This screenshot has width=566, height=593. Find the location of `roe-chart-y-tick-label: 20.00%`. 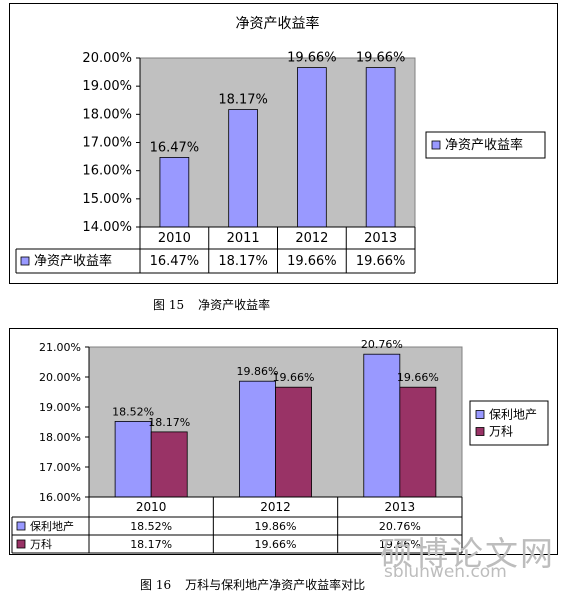

roe-chart-y-tick-label: 20.00% is located at coordinates (107, 58).